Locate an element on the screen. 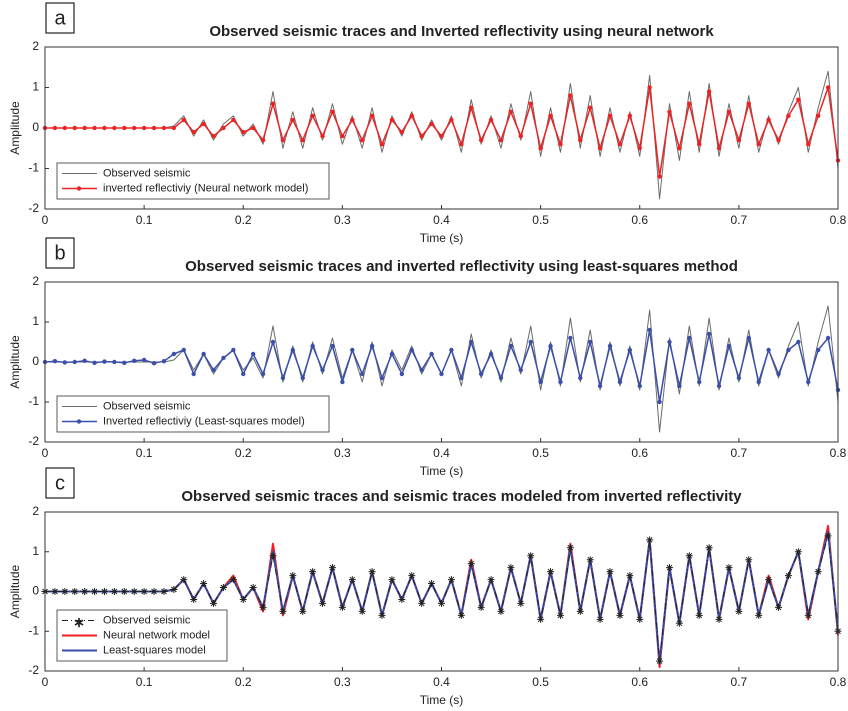 The height and width of the screenshot is (711, 848). x-tick-label: 0.2 is located at coordinates (243, 682).